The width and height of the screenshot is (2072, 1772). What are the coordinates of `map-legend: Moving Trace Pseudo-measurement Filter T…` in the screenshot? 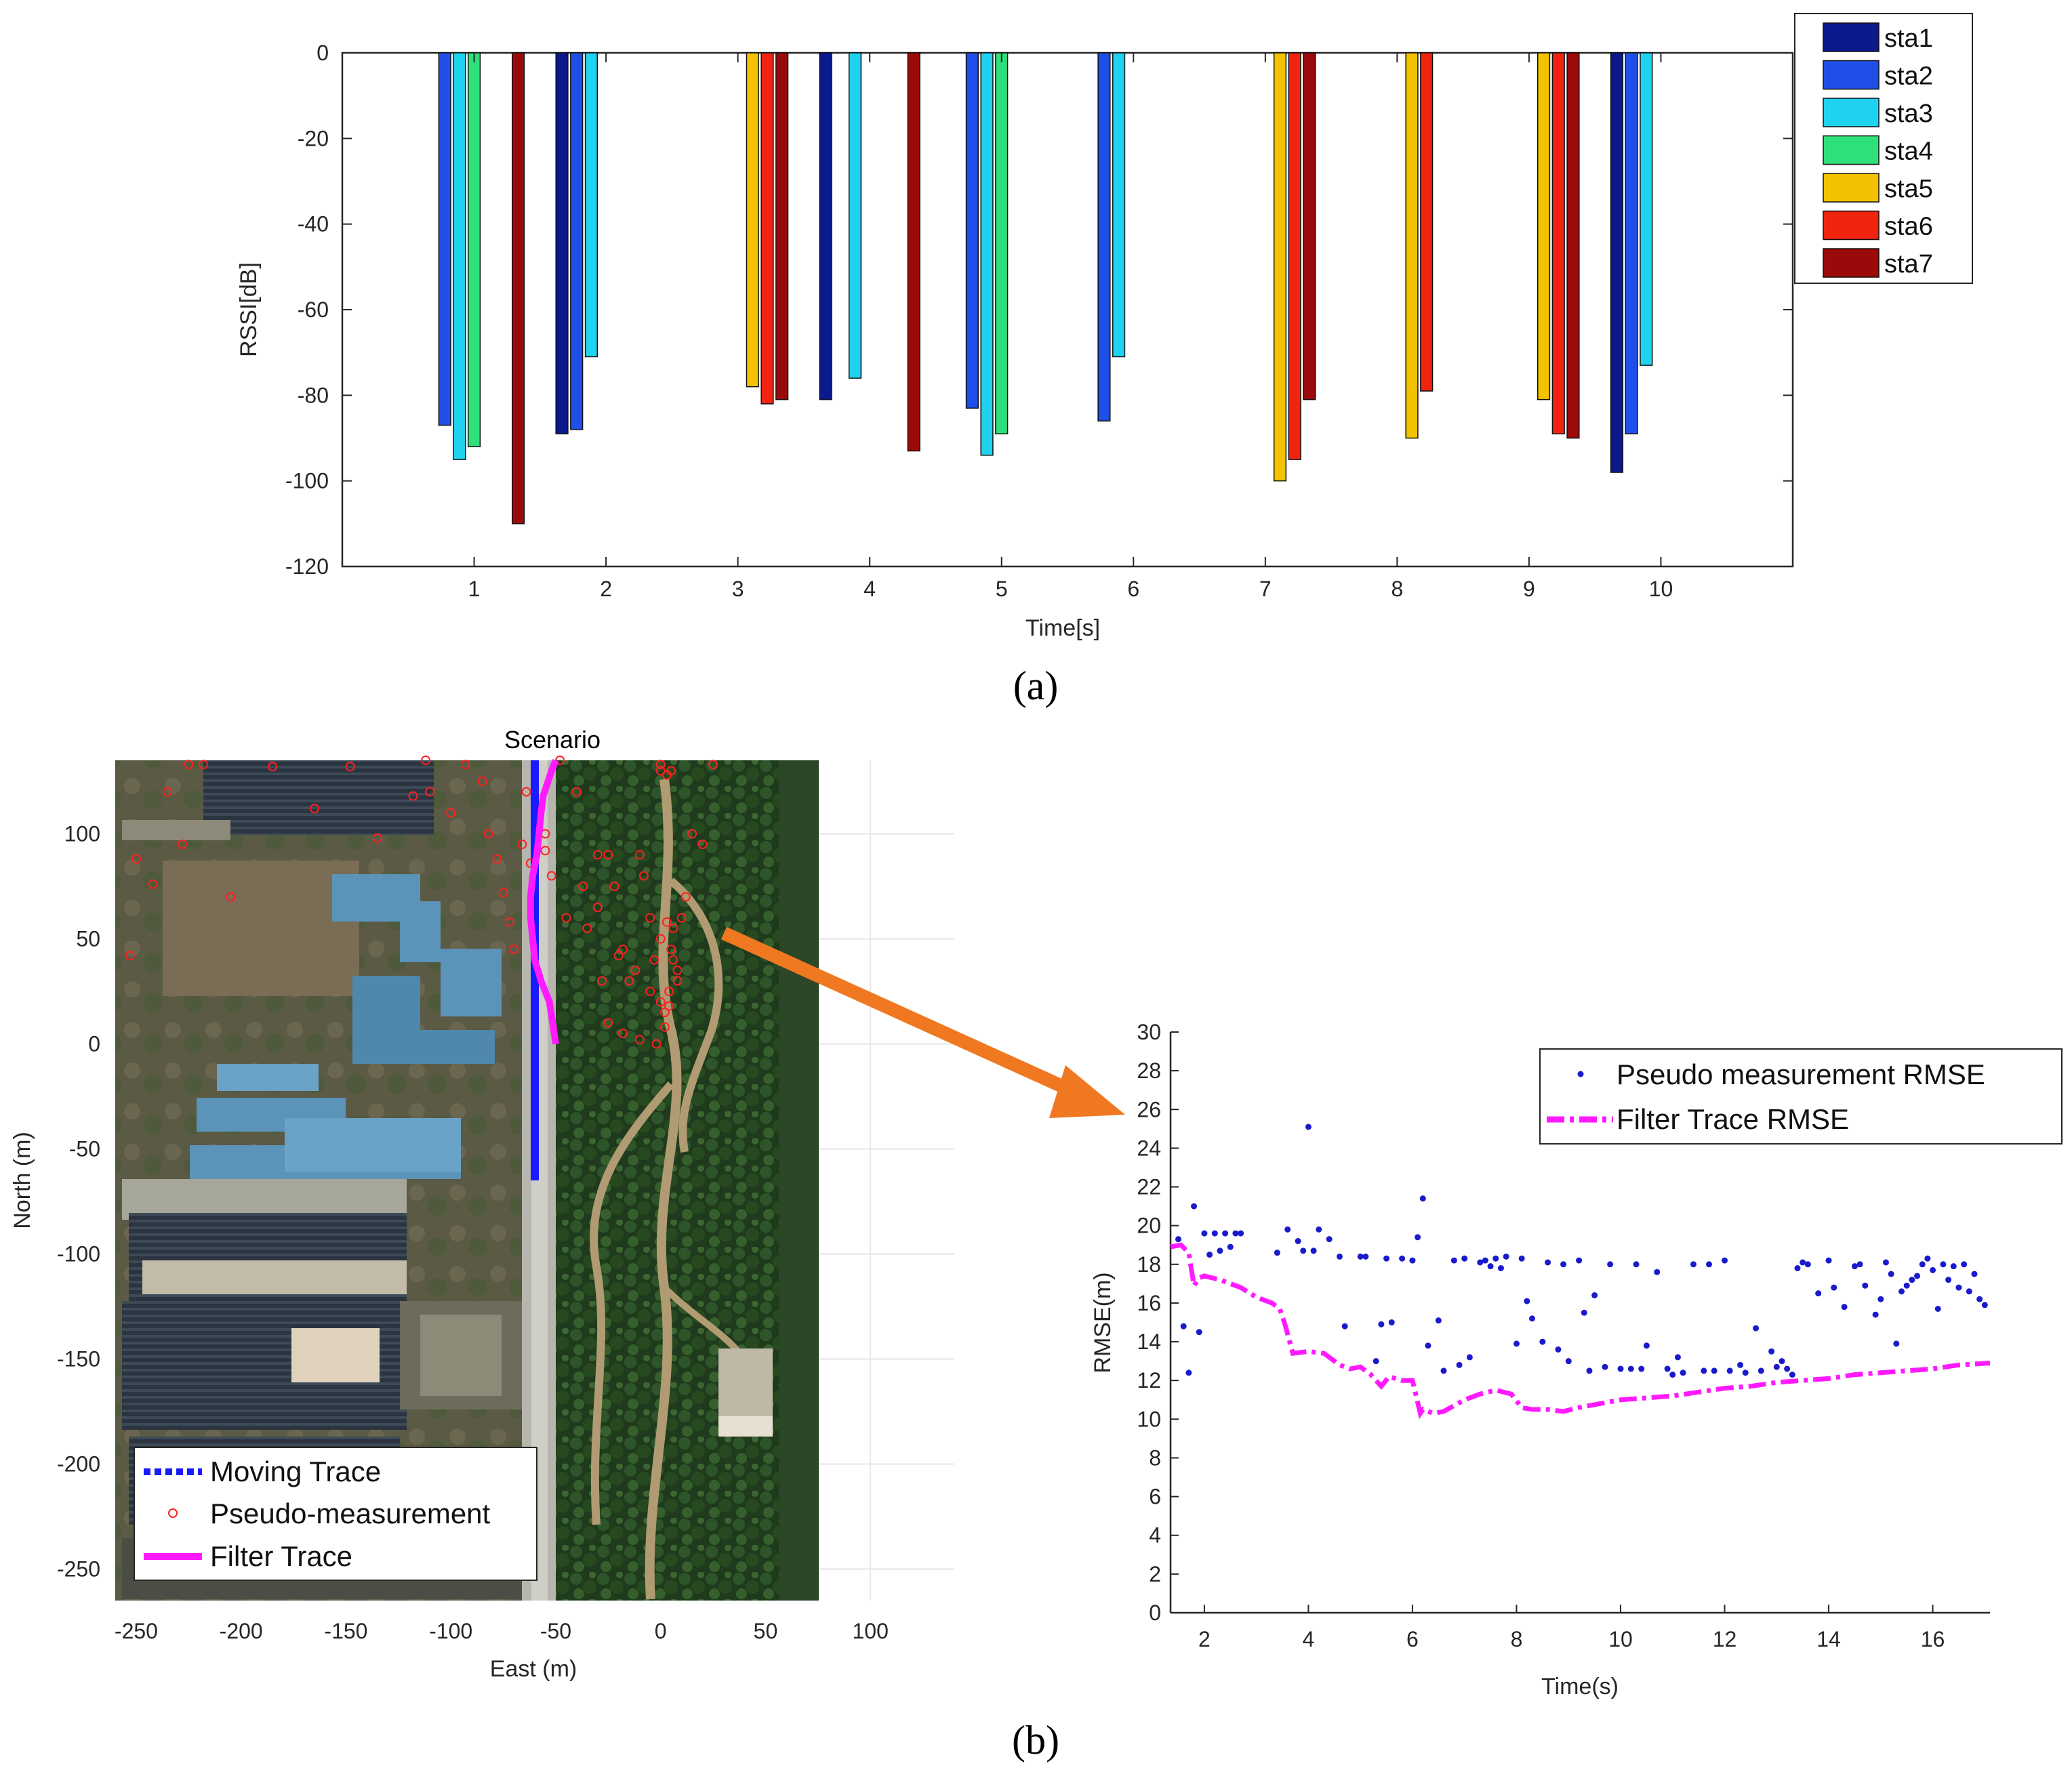 It's located at (335, 1514).